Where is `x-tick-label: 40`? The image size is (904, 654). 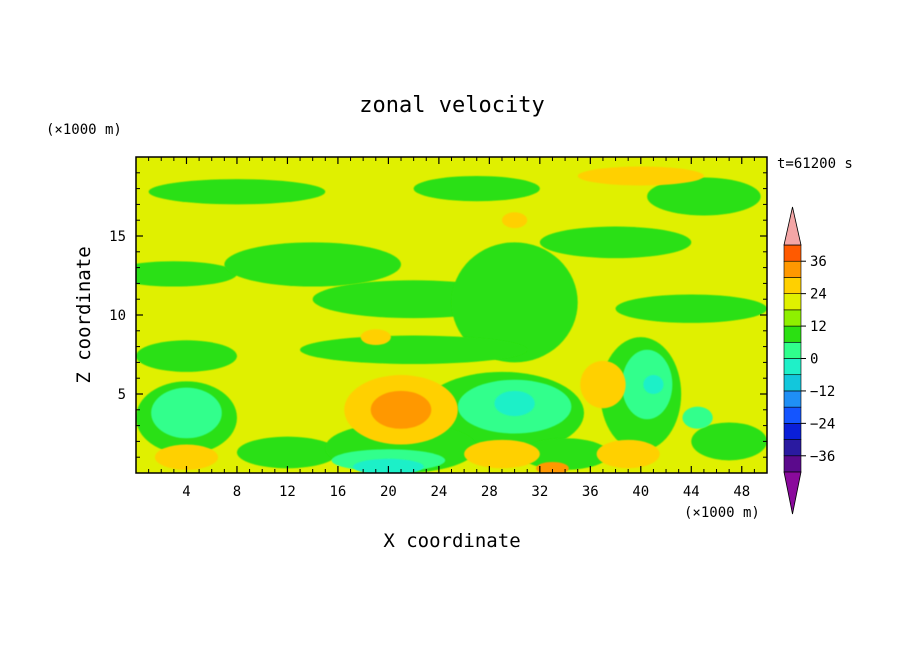 x-tick-label: 40 is located at coordinates (640, 492).